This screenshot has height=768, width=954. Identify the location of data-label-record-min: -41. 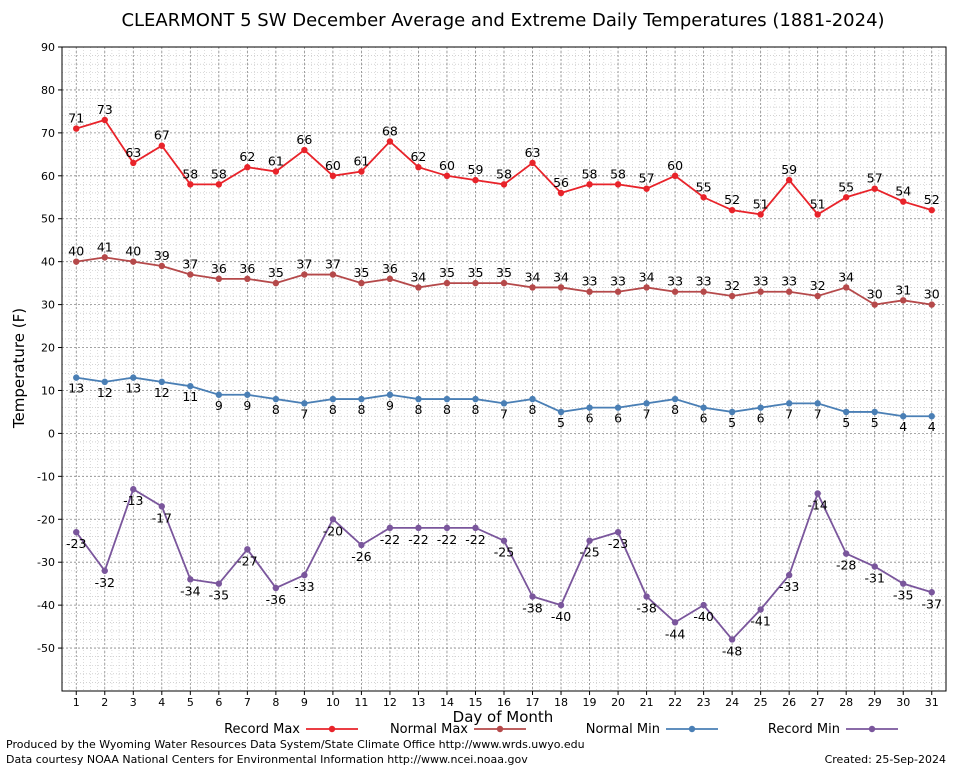
(760, 620).